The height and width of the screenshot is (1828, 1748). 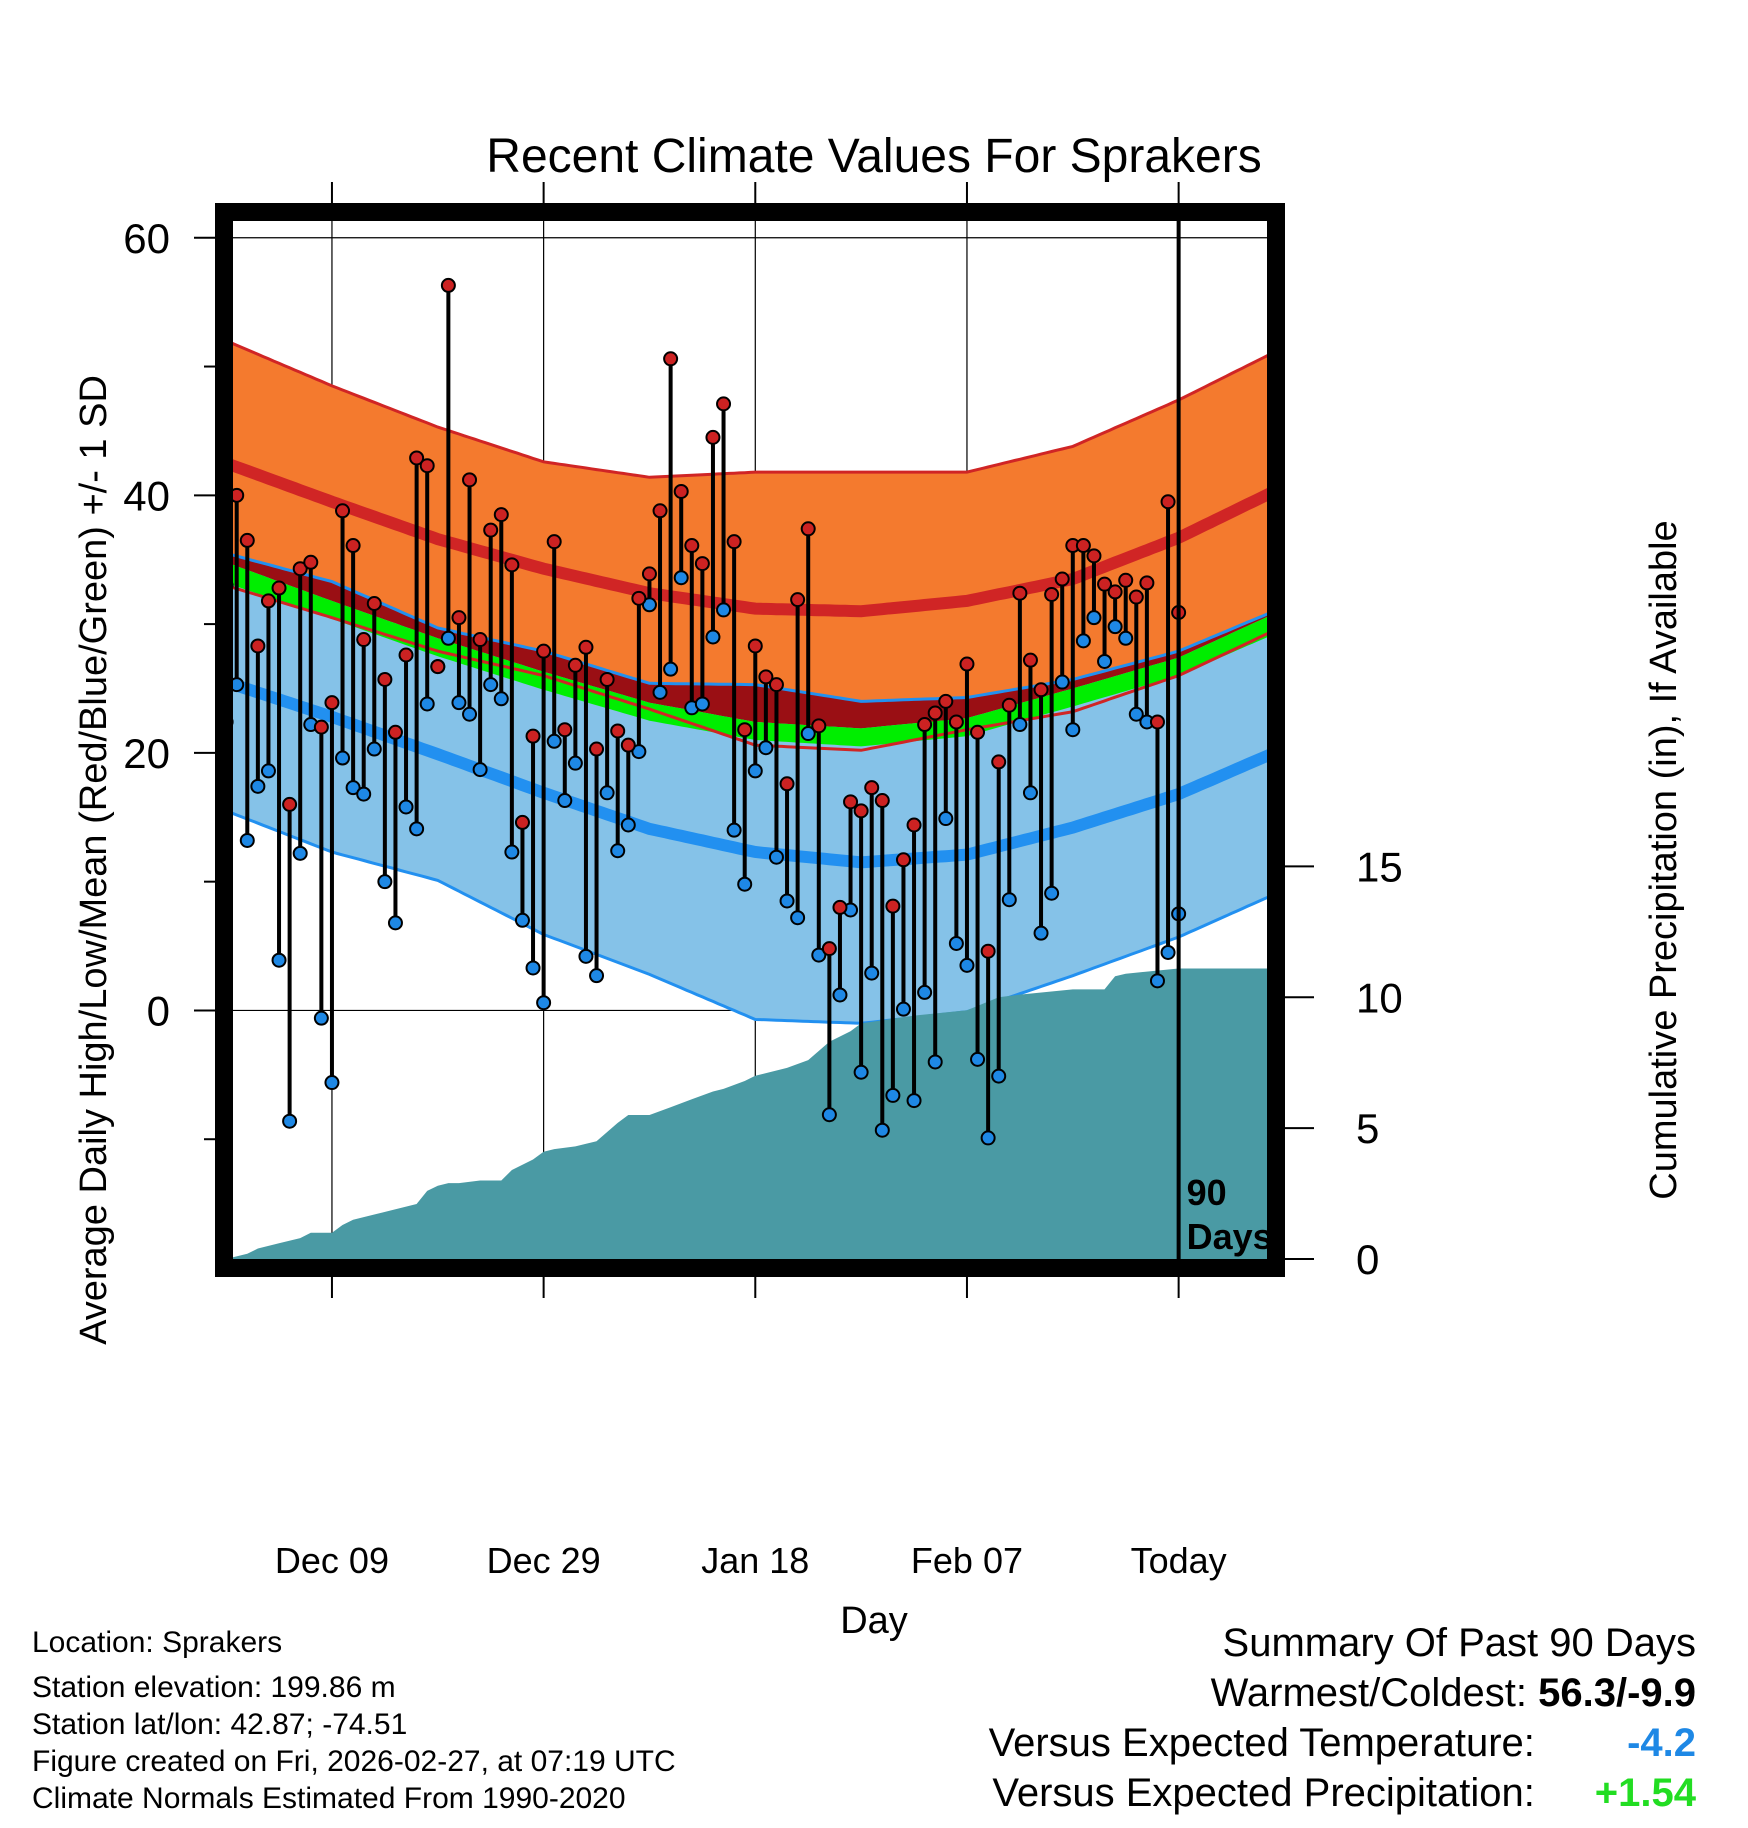 I want to click on x-tick-label-2: Jan 18, so click(x=755, y=1560).